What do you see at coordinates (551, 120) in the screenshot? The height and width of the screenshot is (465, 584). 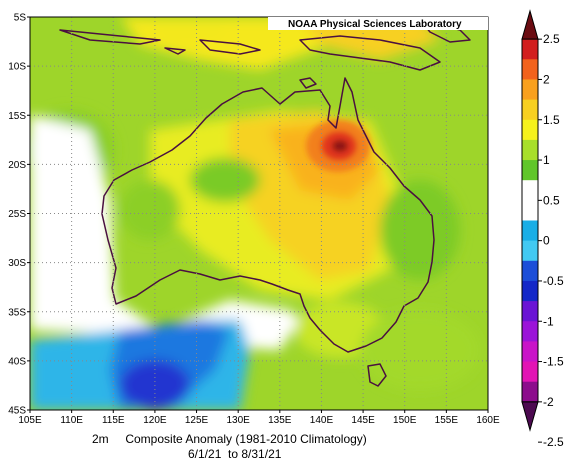 I see `colorbar-label: 1.5` at bounding box center [551, 120].